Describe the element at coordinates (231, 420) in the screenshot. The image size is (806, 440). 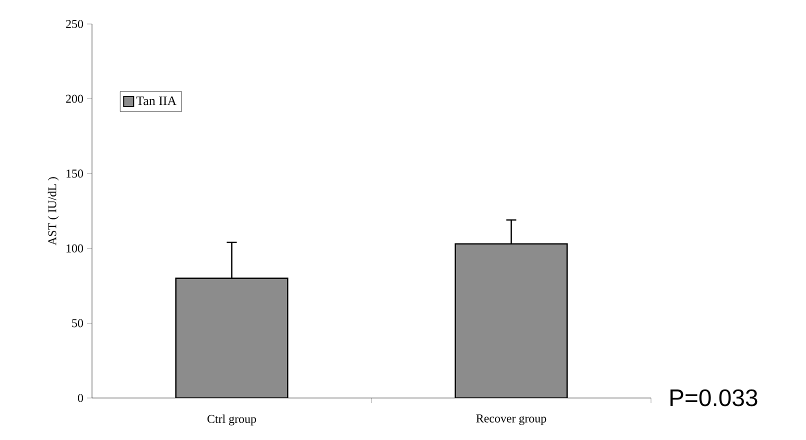
I see `x-tick-label: Ctrl group` at that location.